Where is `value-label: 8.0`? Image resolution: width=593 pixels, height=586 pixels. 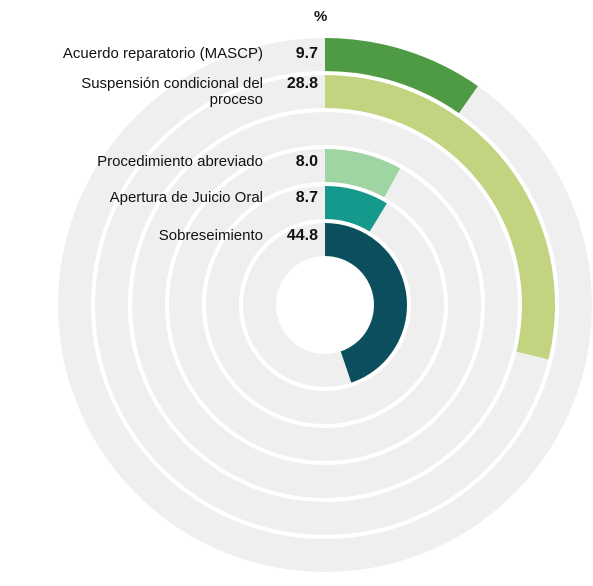 value-label: 8.0 is located at coordinates (306, 161).